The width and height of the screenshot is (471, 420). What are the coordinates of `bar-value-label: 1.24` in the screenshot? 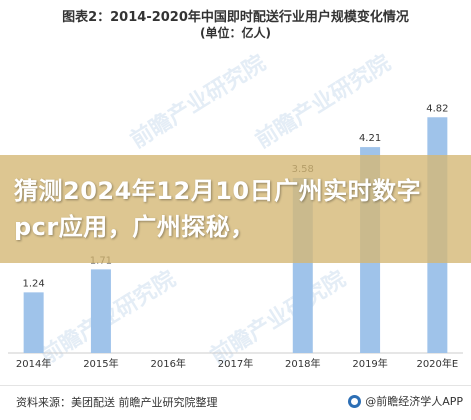 It's located at (34, 283).